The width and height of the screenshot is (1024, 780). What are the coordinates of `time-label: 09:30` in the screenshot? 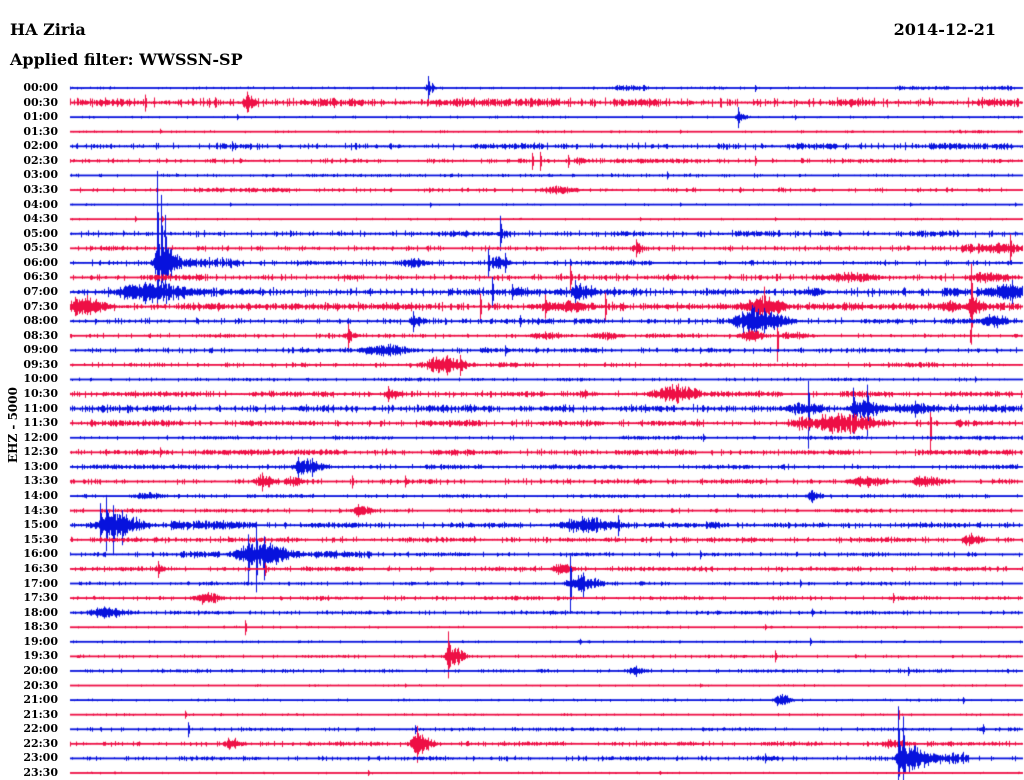 It's located at (40, 364).